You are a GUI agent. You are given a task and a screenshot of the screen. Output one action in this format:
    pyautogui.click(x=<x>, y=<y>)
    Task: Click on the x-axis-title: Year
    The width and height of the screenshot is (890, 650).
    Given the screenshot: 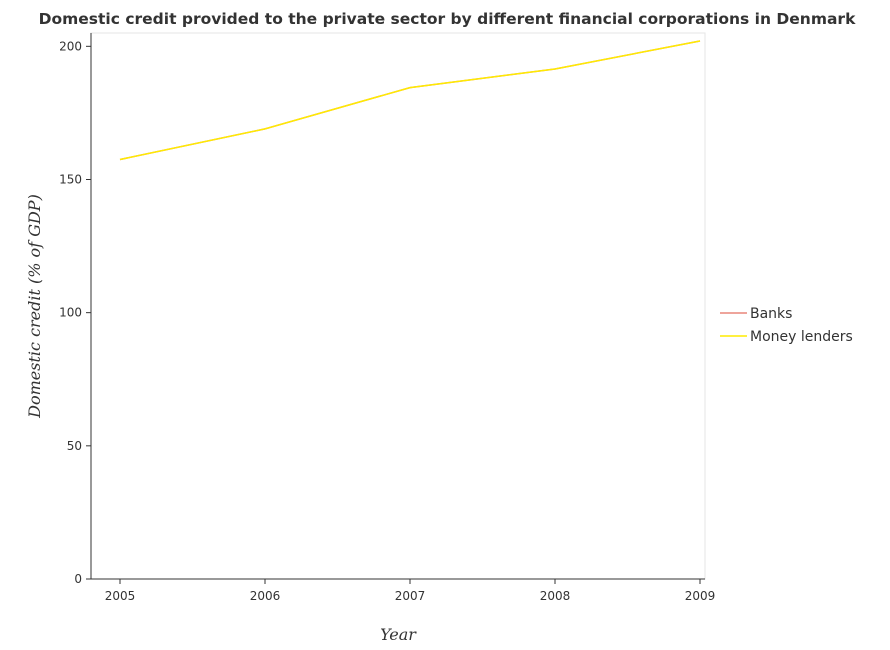 What is the action you would take?
    pyautogui.click(x=398, y=634)
    